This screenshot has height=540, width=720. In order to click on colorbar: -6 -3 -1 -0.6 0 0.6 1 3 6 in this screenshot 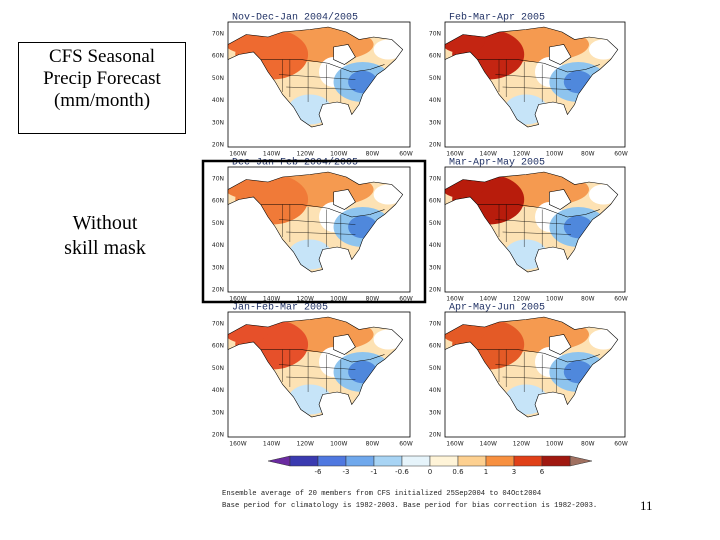, I will do `click(430, 465)`.